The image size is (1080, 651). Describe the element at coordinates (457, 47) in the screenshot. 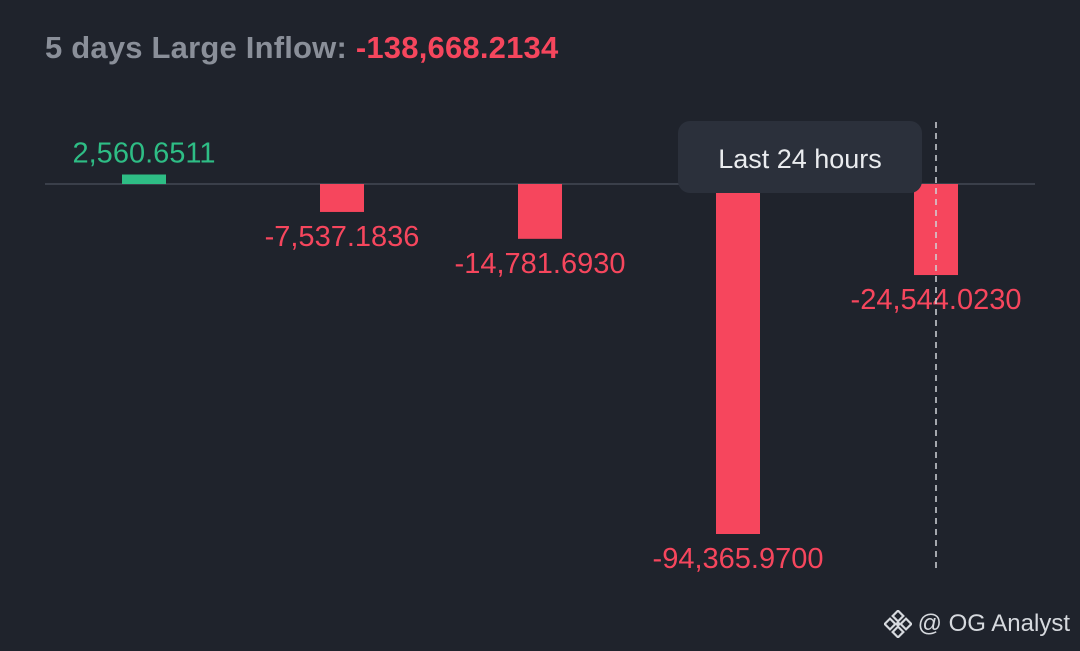

I see `header-total-value: -138,668.2134` at that location.